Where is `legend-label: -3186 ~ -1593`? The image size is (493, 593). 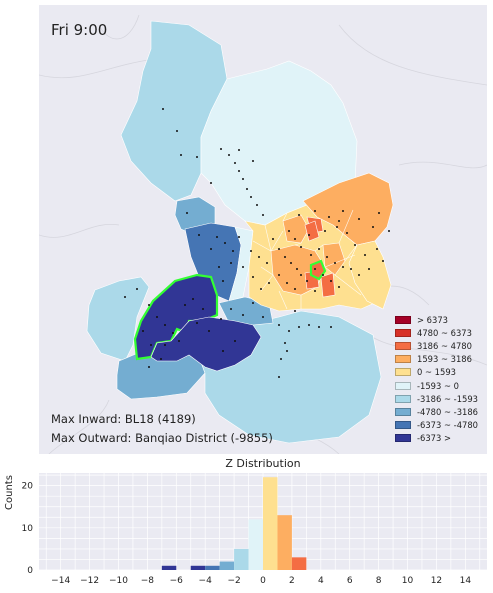
legend-label: -3186 ~ -1593 is located at coordinates (448, 398).